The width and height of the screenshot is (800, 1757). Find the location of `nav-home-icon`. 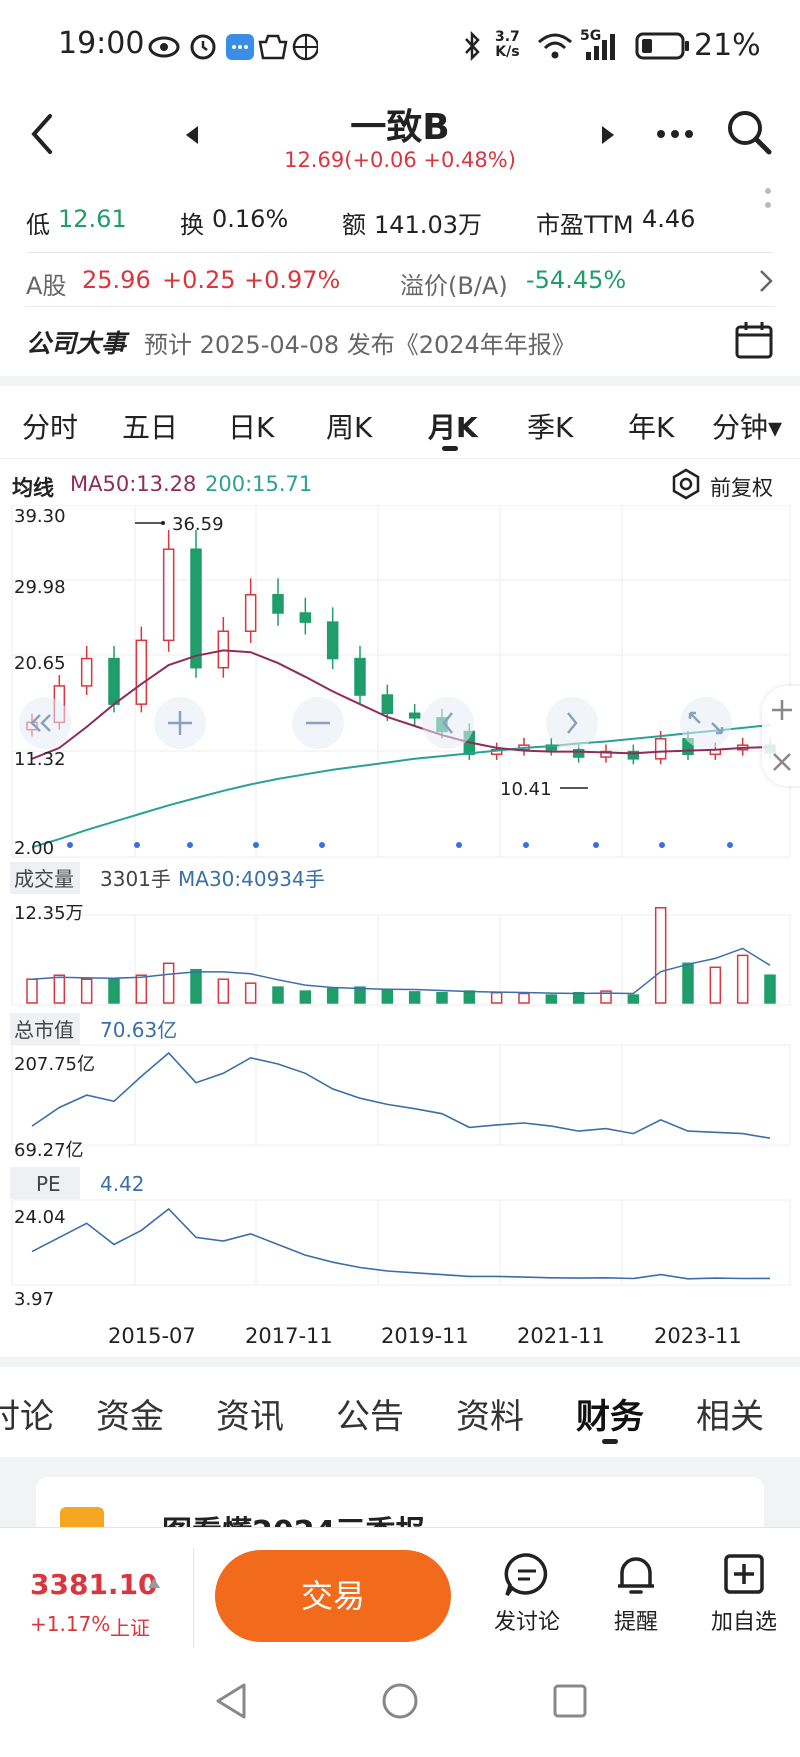

nav-home-icon is located at coordinates (400, 1701).